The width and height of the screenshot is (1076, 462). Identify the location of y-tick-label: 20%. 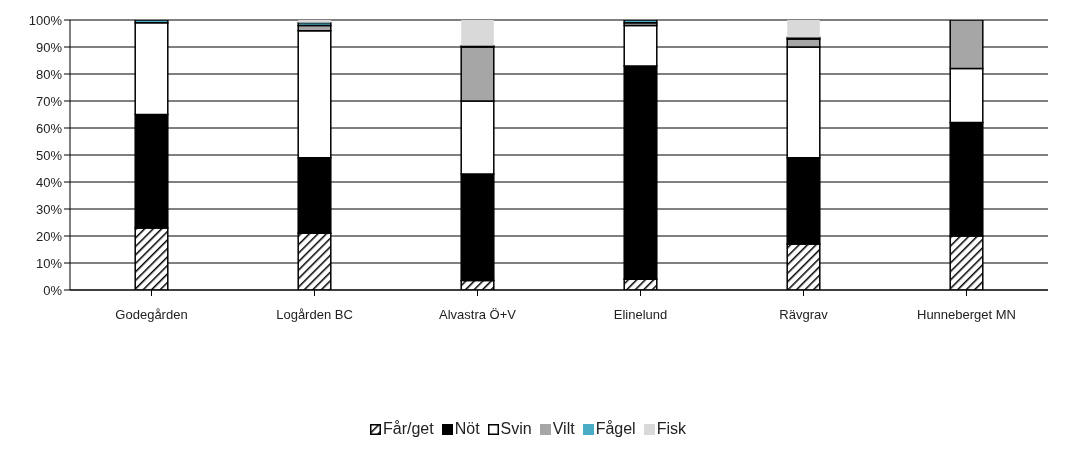
(49, 236).